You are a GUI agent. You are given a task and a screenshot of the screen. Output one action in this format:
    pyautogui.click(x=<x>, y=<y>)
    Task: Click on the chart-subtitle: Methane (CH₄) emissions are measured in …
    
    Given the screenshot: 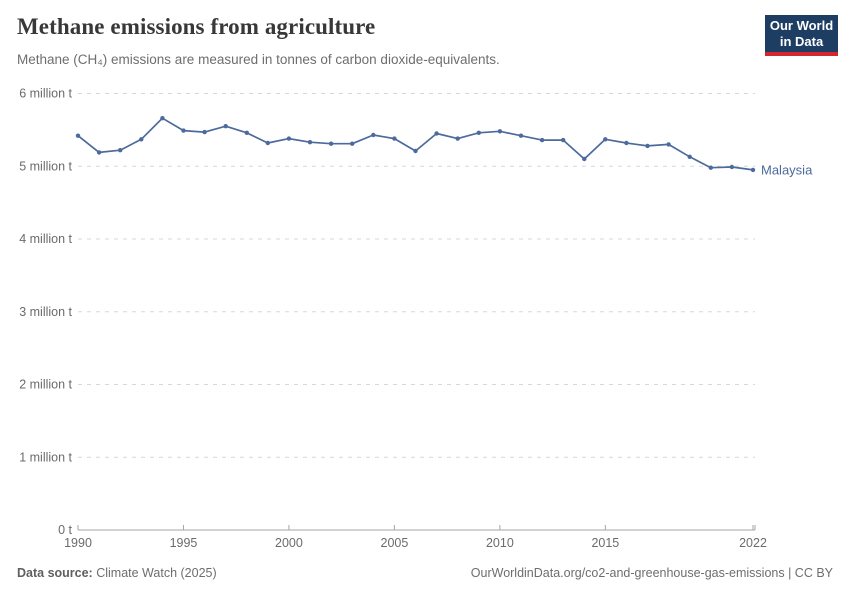 What is the action you would take?
    pyautogui.click(x=258, y=59)
    